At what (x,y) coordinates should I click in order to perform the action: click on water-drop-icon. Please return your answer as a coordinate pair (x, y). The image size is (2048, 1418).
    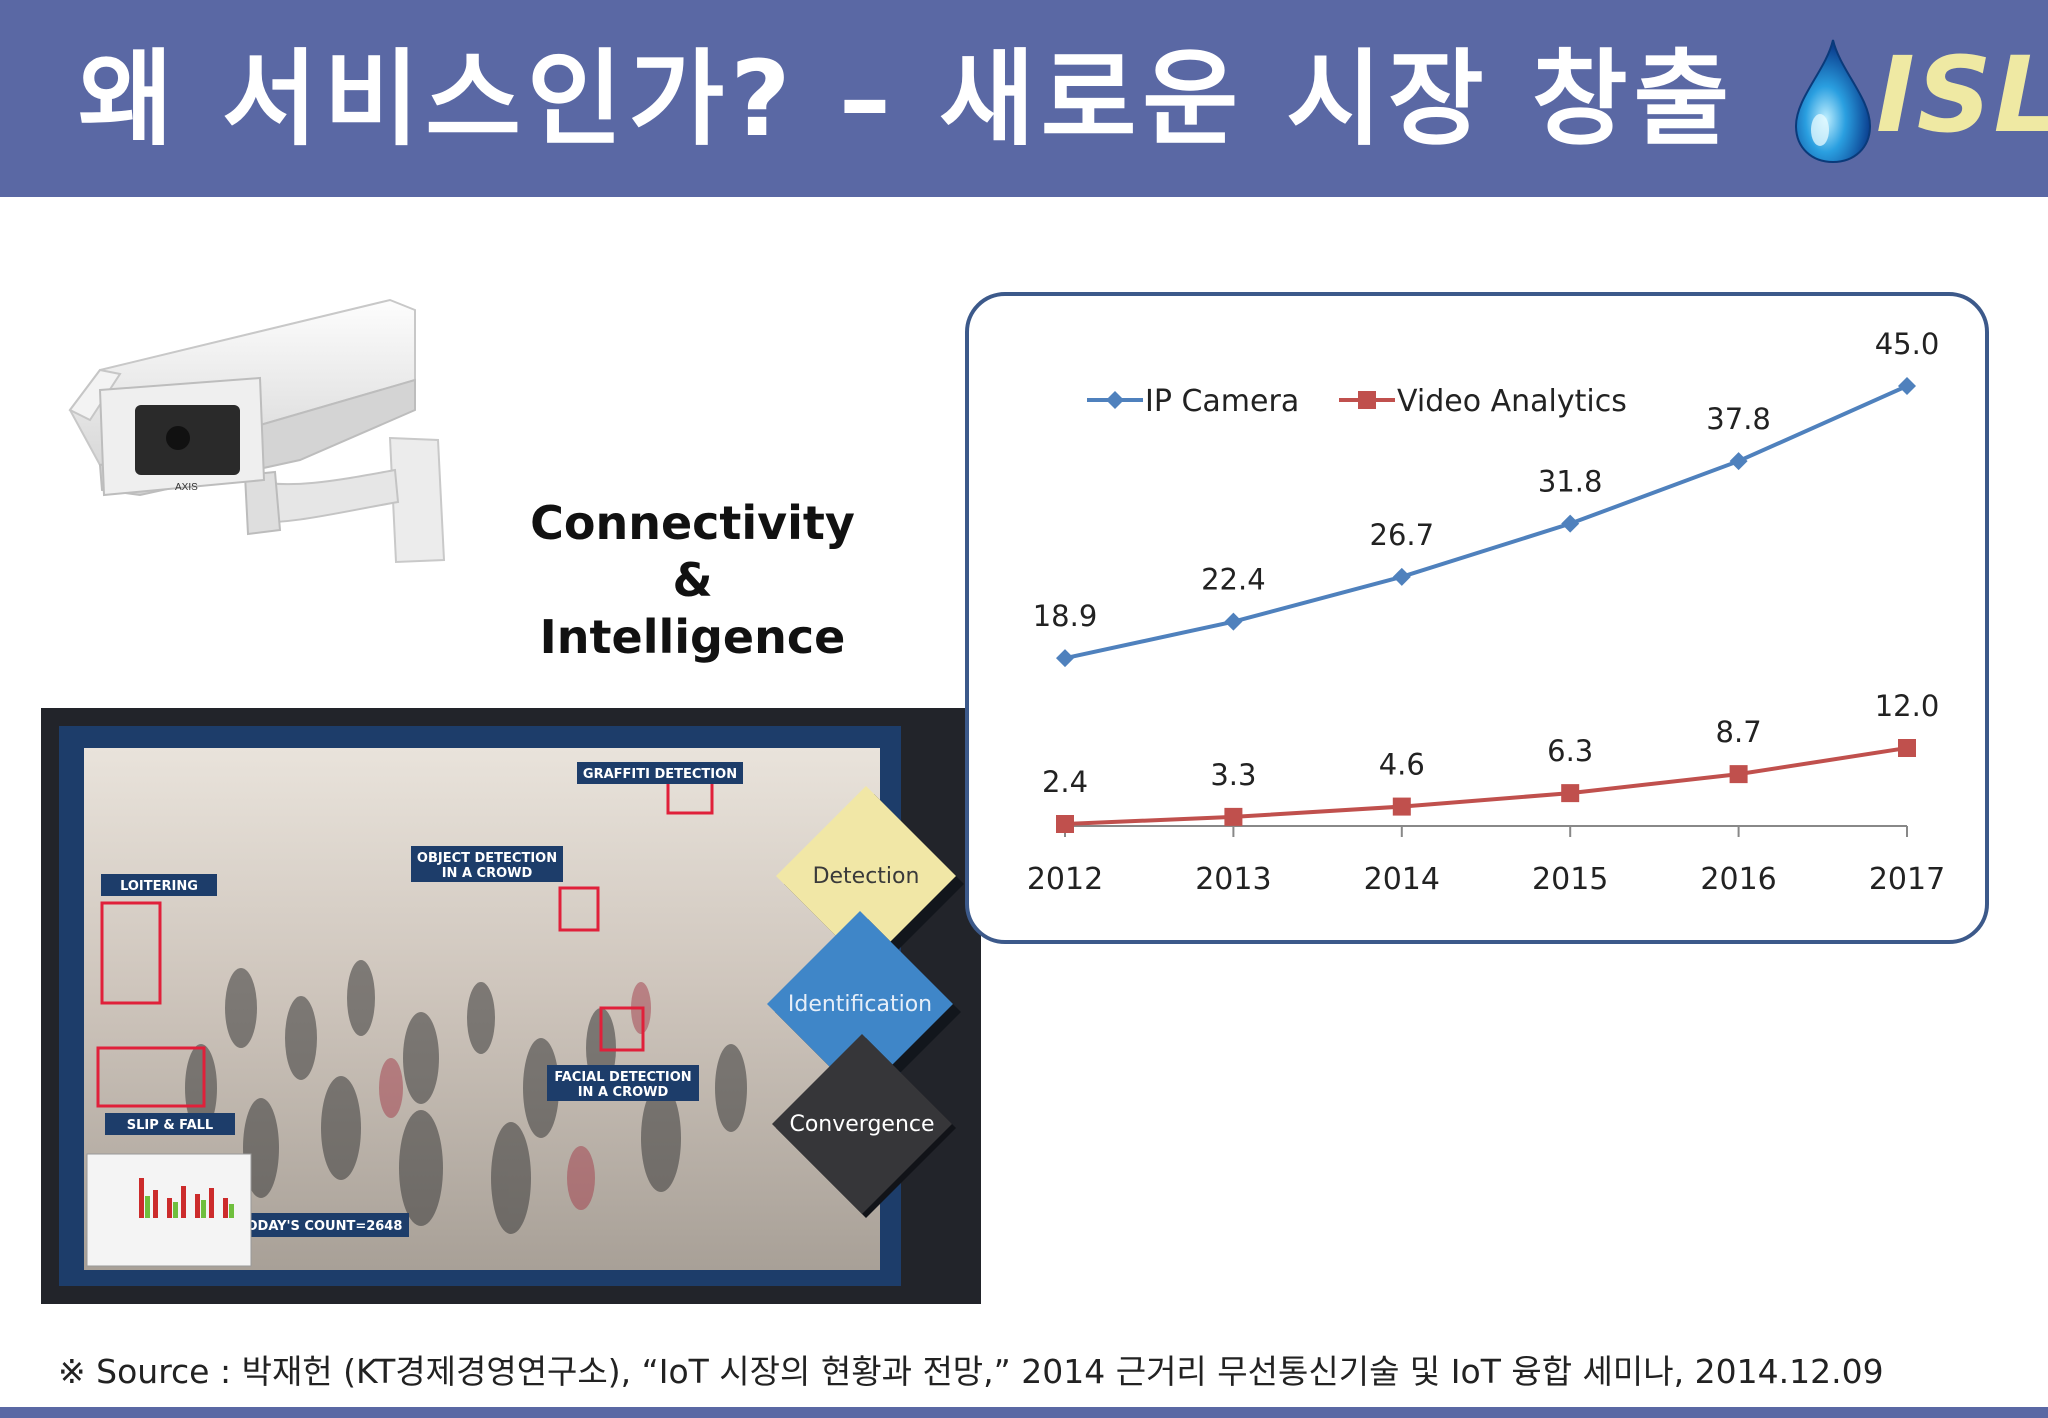
    Looking at the image, I should click on (1833, 101).